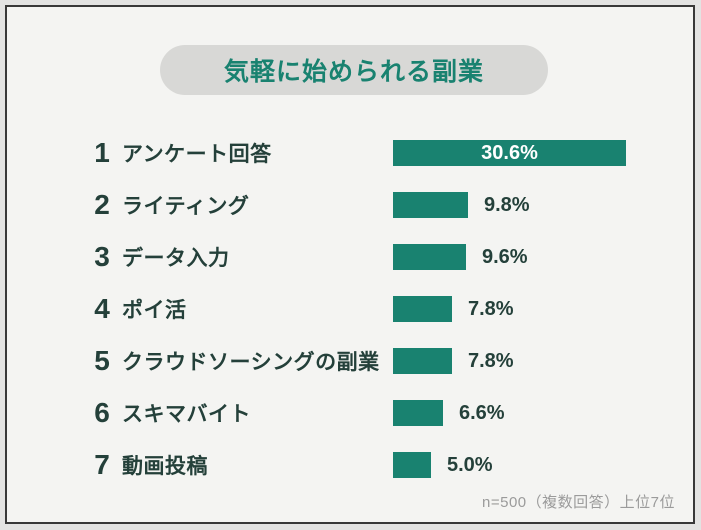 This screenshot has width=701, height=530. Describe the element at coordinates (186, 414) in the screenshot. I see `category-label: スキマバイト` at that location.